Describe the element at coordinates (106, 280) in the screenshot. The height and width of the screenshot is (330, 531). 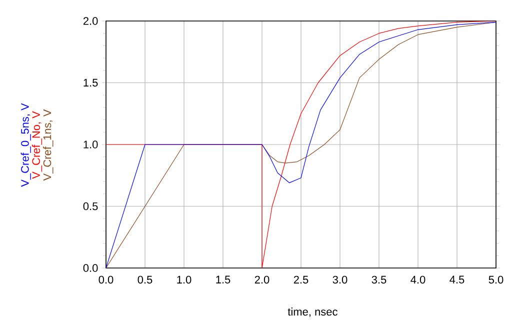
I see `x-tick-label: 0.0` at that location.